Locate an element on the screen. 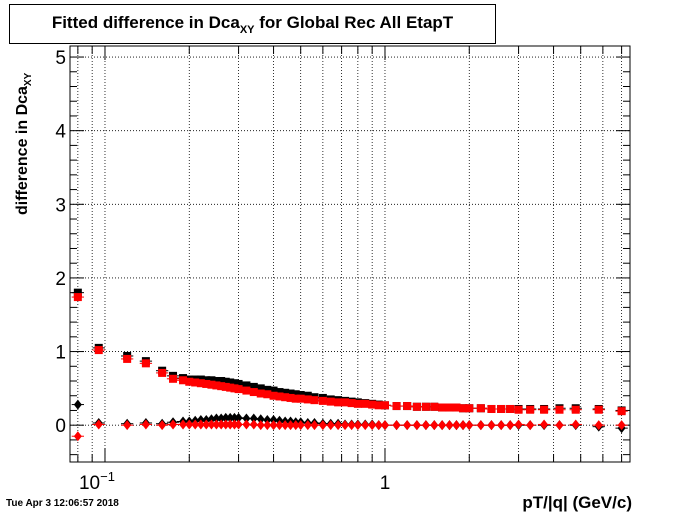 The height and width of the screenshot is (514, 700). x-tick-label: 10−1 is located at coordinates (97, 481).